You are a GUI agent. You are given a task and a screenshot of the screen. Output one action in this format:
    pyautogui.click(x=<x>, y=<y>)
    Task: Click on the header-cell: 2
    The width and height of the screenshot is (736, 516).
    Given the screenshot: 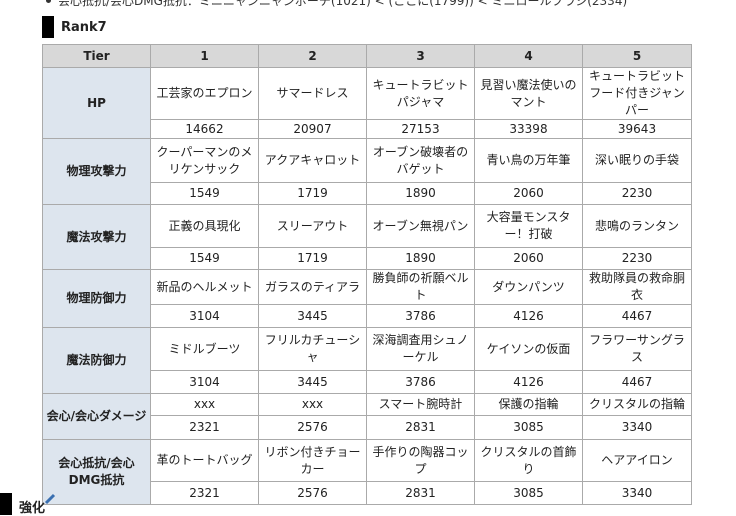 What is the action you would take?
    pyautogui.click(x=312, y=56)
    